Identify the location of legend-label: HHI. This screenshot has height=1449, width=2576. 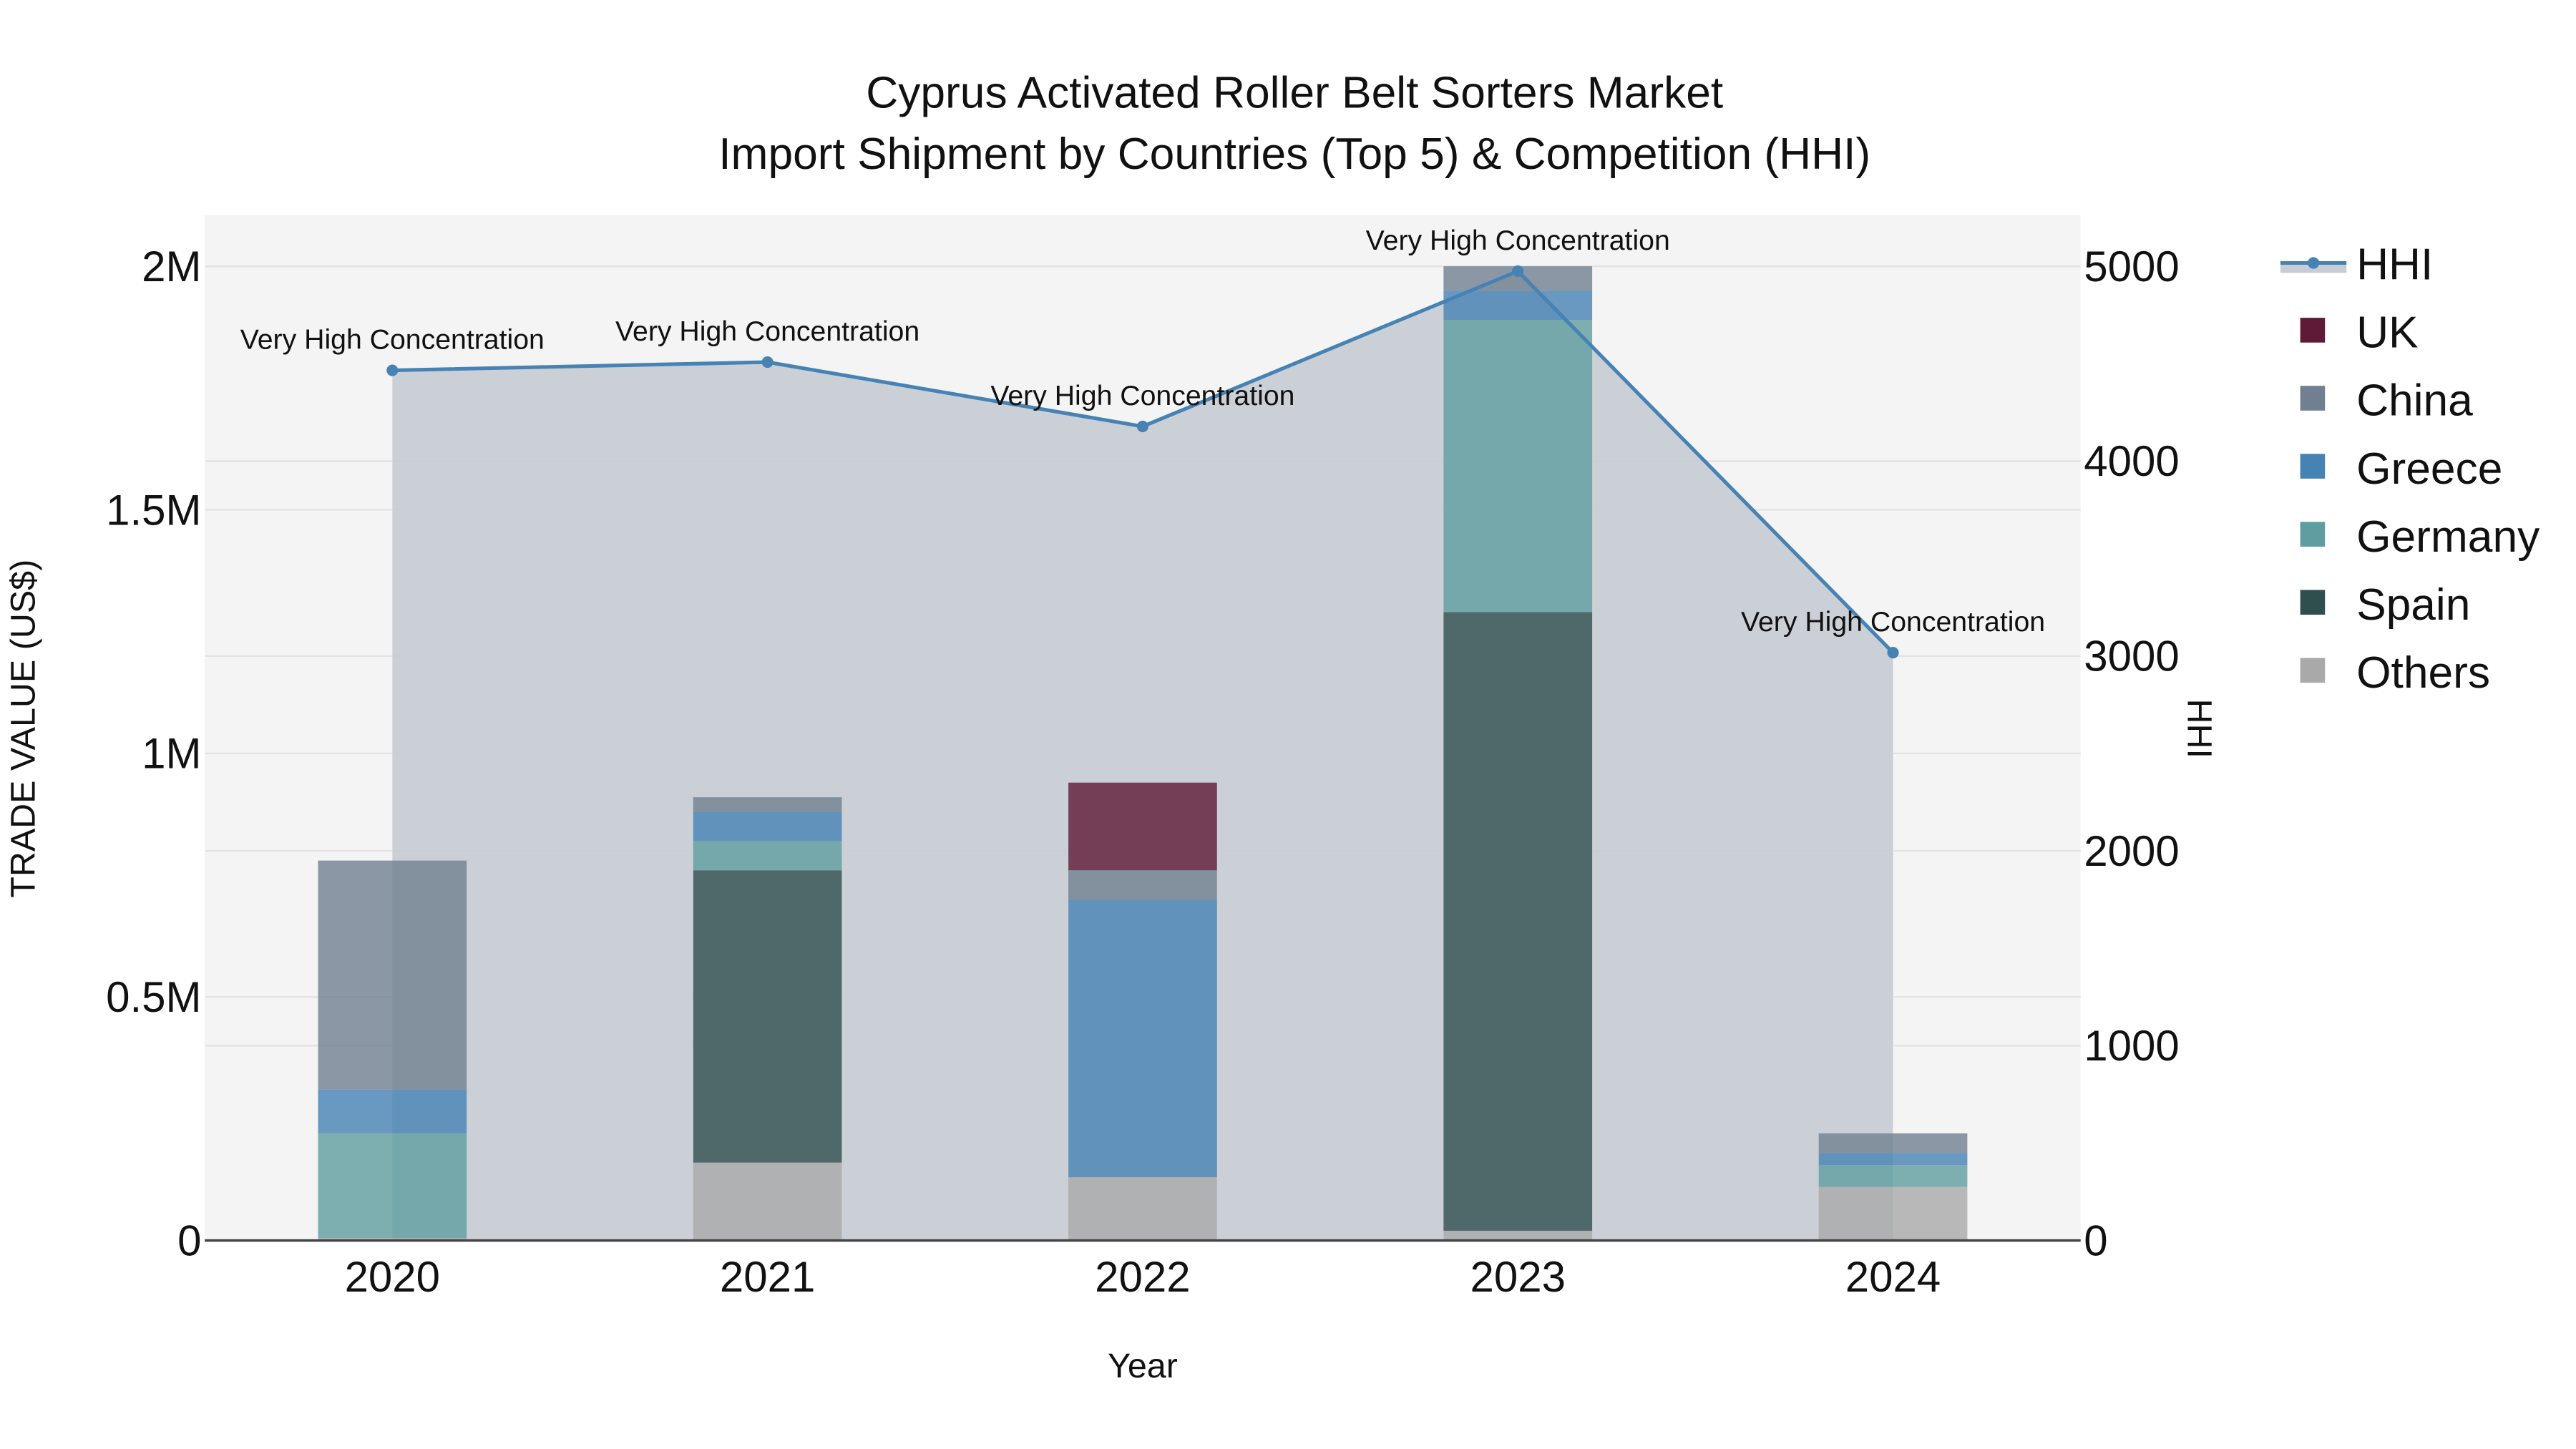
(2394, 265).